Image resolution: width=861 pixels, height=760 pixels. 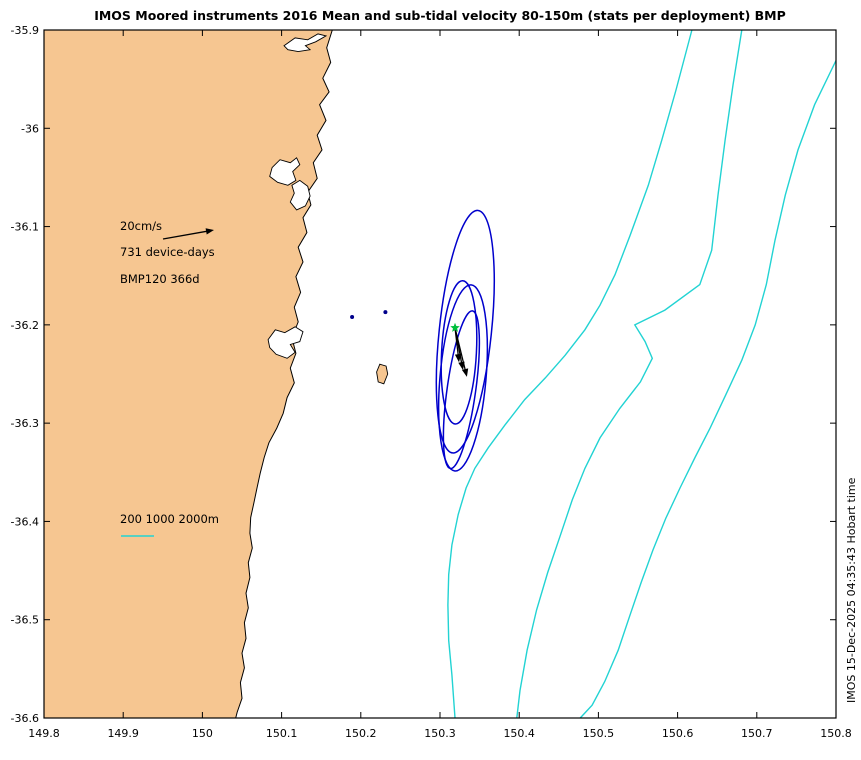 I want to click on y-tick-label: -36.4, so click(x=25, y=521).